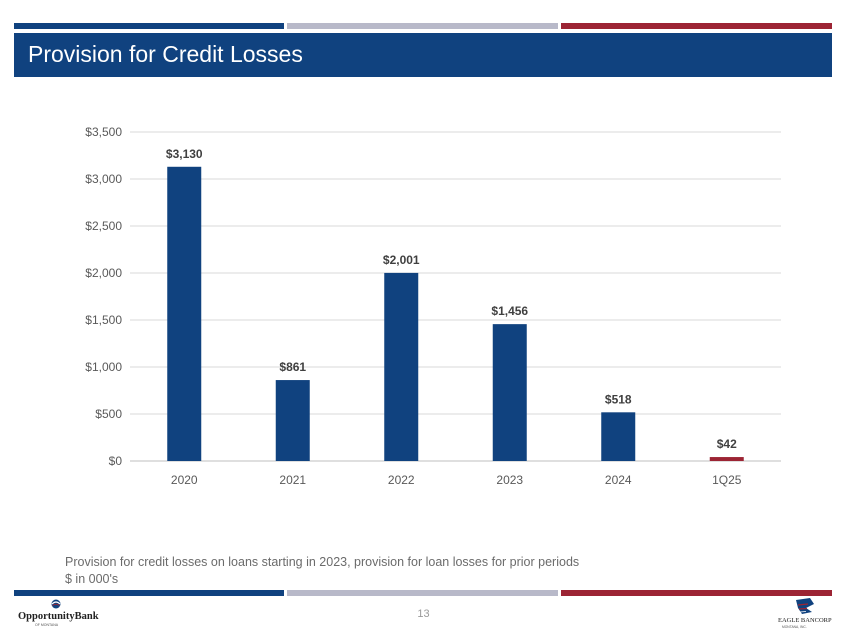  What do you see at coordinates (422, 593) in the screenshot?
I see `bottom-stripe-gray` at bounding box center [422, 593].